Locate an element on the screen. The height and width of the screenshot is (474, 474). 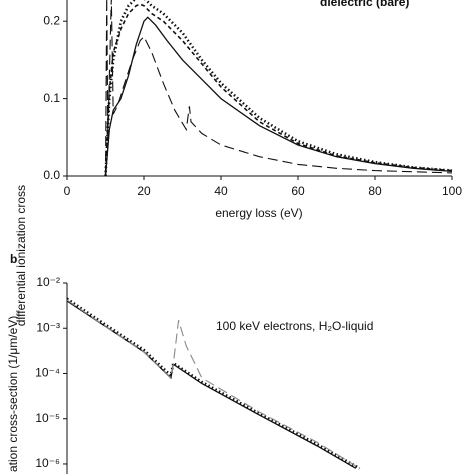
y-tick-label: 0.0 is located at coordinates (51, 175).